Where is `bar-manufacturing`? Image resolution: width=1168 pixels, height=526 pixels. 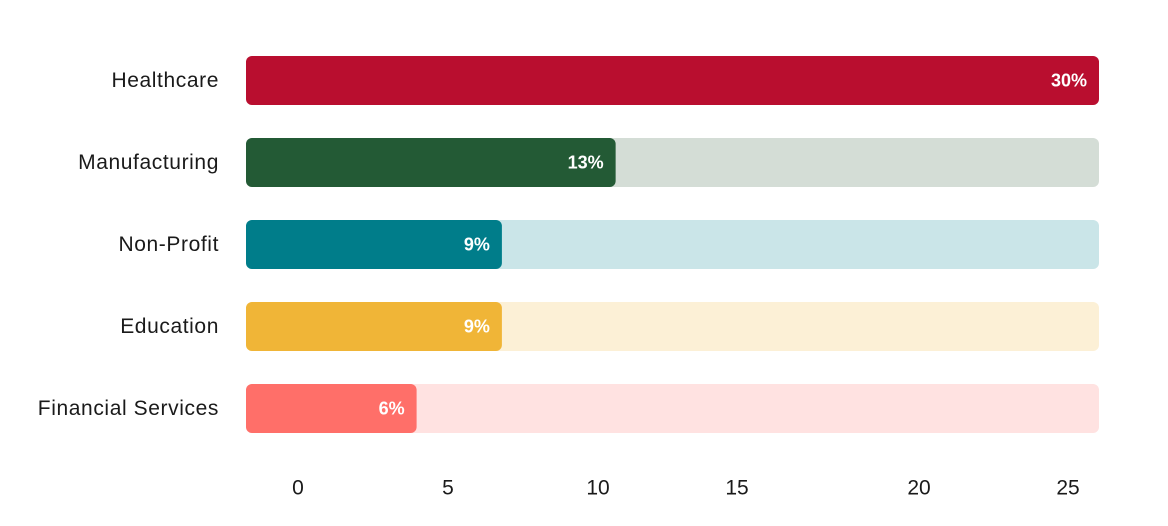 bar-manufacturing is located at coordinates (431, 162).